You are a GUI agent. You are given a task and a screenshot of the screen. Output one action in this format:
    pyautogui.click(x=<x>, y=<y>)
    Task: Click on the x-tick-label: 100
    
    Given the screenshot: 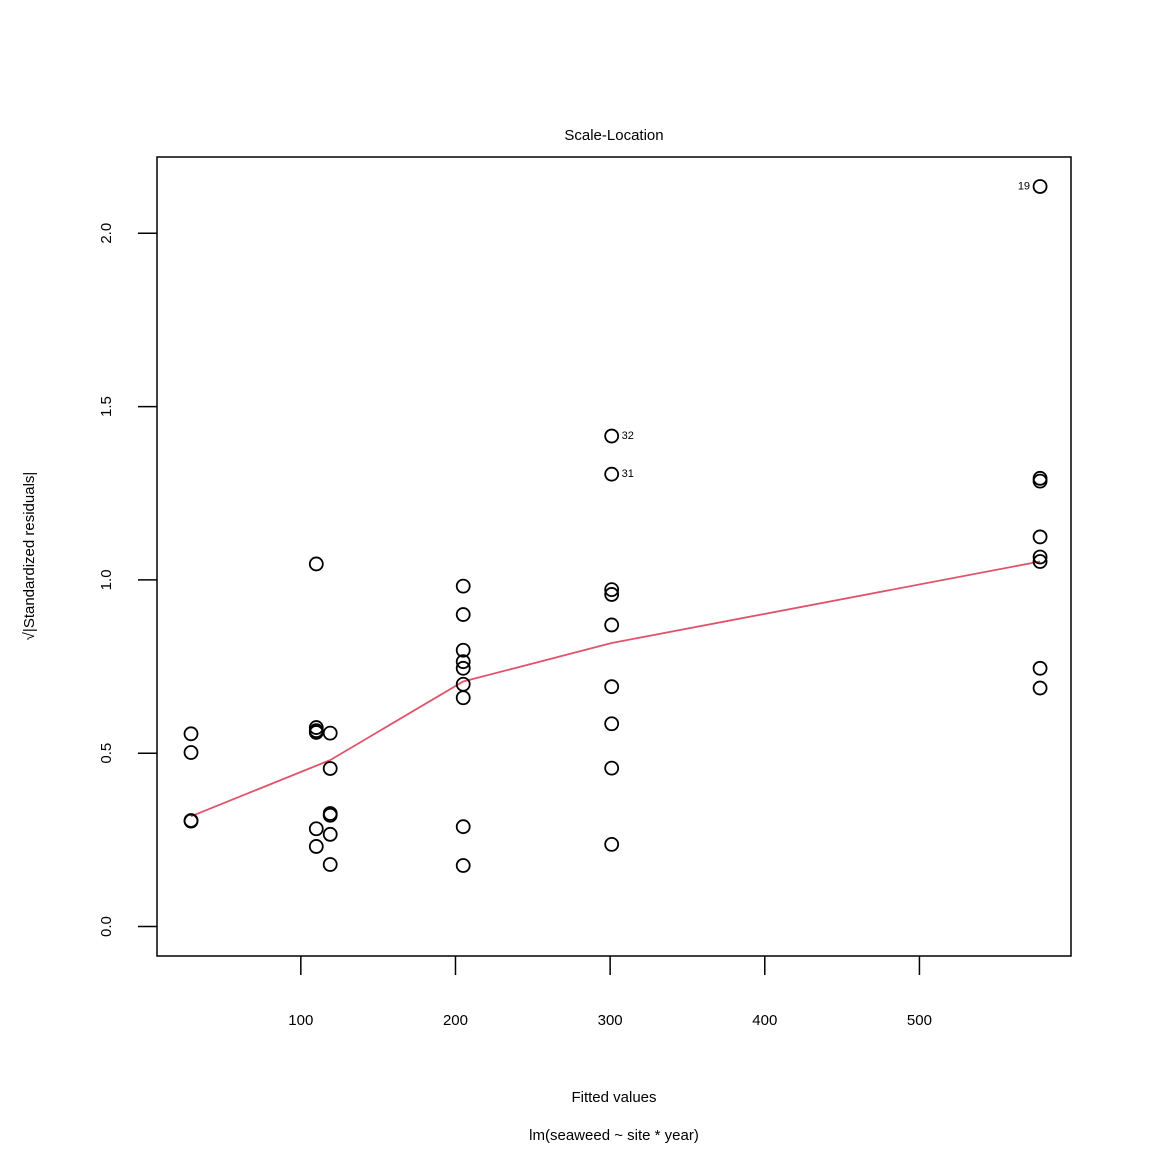 What is the action you would take?
    pyautogui.click(x=300, y=1020)
    